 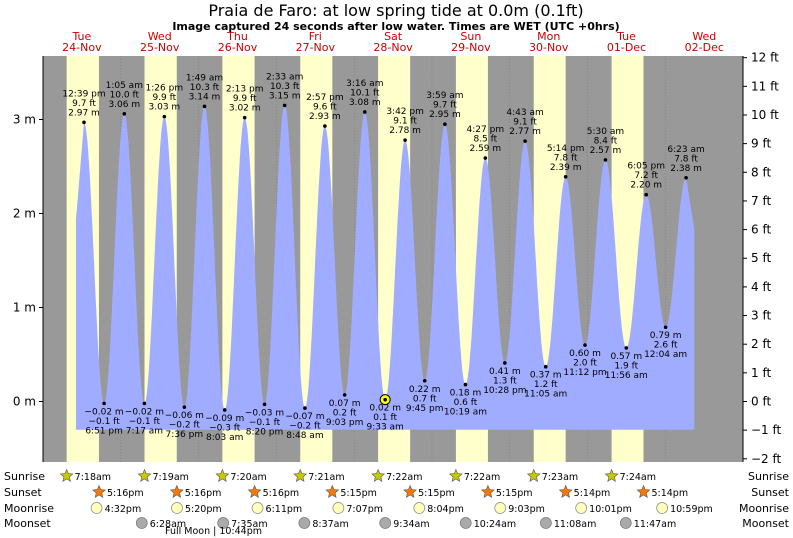 I want to click on high-tide-label: 2:13 pm, so click(x=245, y=90).